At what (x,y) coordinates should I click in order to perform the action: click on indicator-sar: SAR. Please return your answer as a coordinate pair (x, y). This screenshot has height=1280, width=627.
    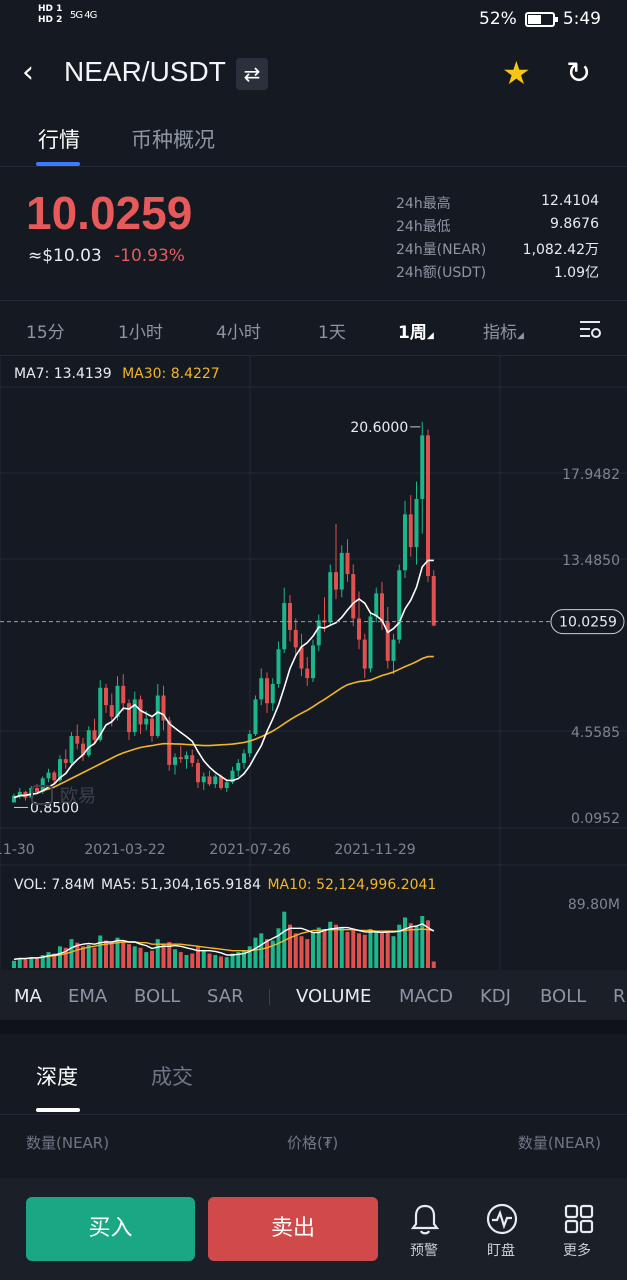
    Looking at the image, I should click on (225, 996).